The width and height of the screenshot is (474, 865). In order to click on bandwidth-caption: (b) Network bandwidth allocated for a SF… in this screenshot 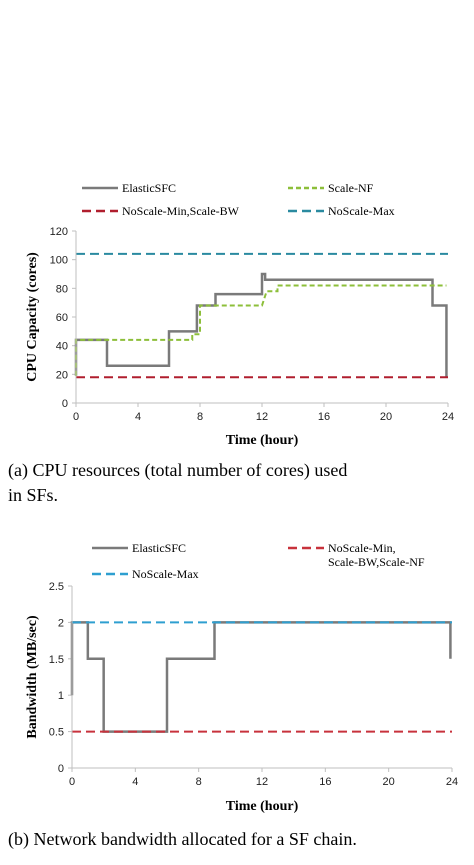, I will do `click(182, 839)`.